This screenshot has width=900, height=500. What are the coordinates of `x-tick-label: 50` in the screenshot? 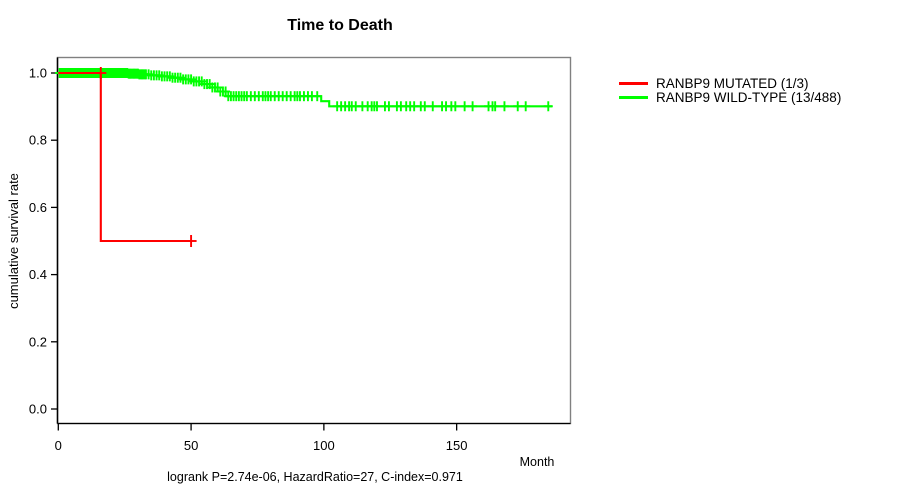 It's located at (191, 445).